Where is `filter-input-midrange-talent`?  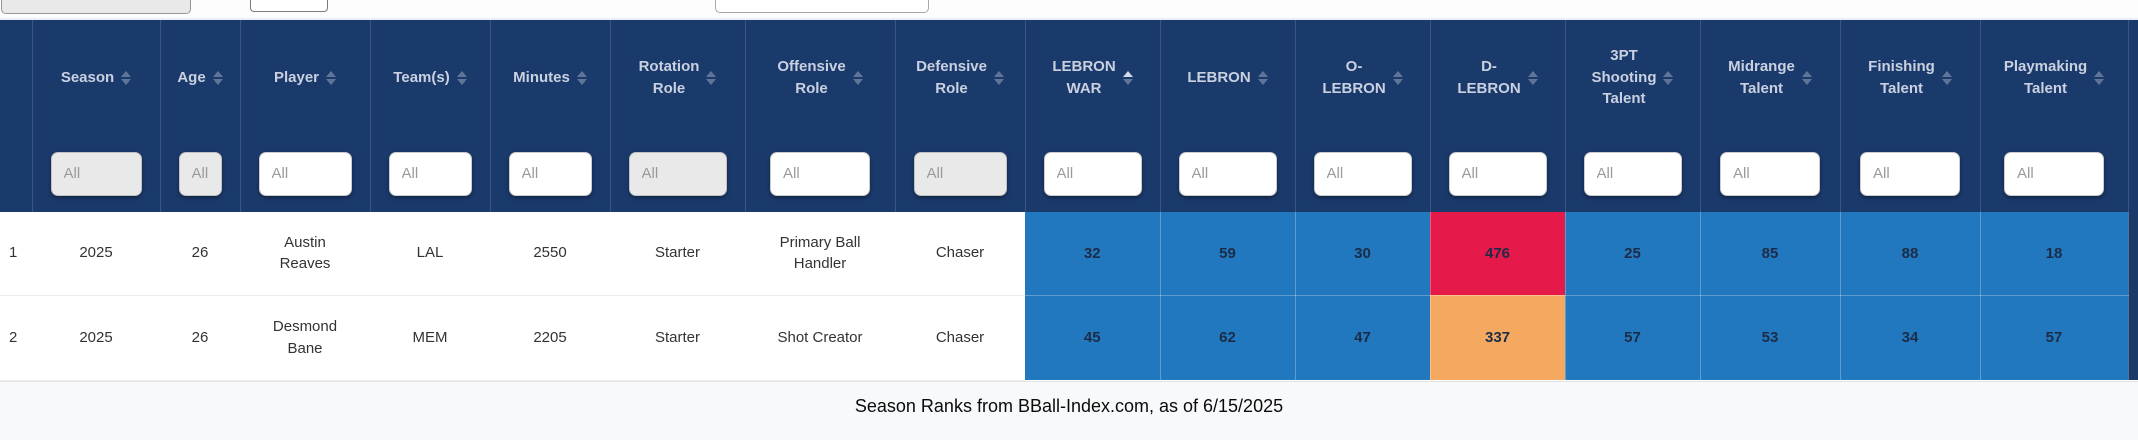 filter-input-midrange-talent is located at coordinates (1770, 173).